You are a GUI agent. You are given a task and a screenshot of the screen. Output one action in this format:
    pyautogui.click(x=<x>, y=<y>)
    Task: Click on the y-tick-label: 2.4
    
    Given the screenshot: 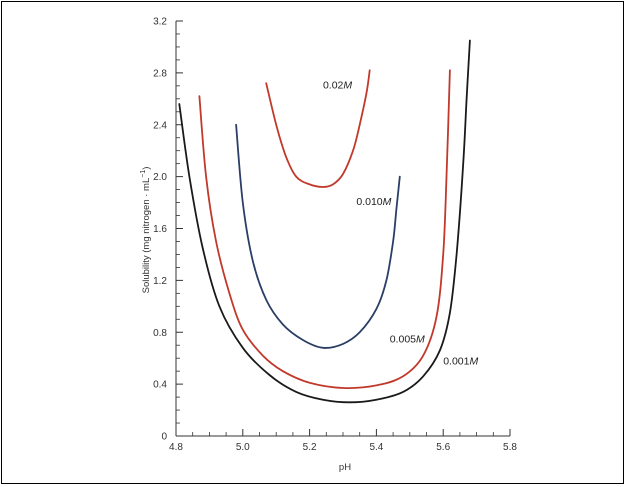 What is the action you would take?
    pyautogui.click(x=160, y=125)
    